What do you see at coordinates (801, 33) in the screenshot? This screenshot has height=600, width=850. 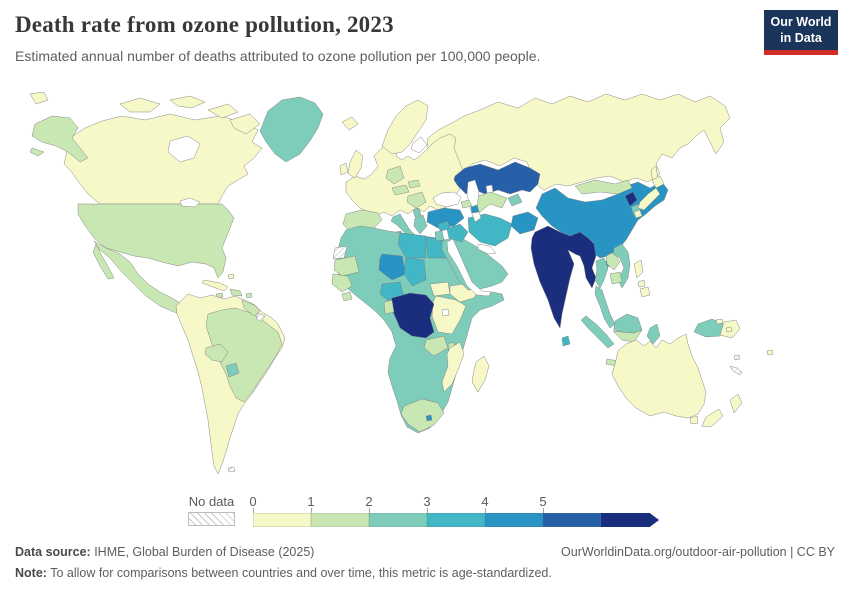 I see `owid-logo: Our World in Data` at bounding box center [801, 33].